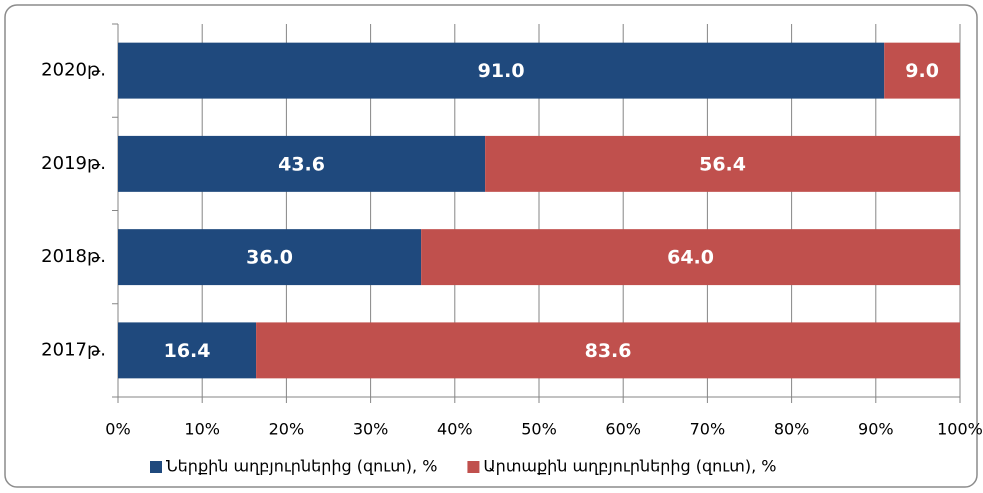 The width and height of the screenshot is (983, 493). What do you see at coordinates (117, 429) in the screenshot?
I see `x-tick-label: 0%` at bounding box center [117, 429].